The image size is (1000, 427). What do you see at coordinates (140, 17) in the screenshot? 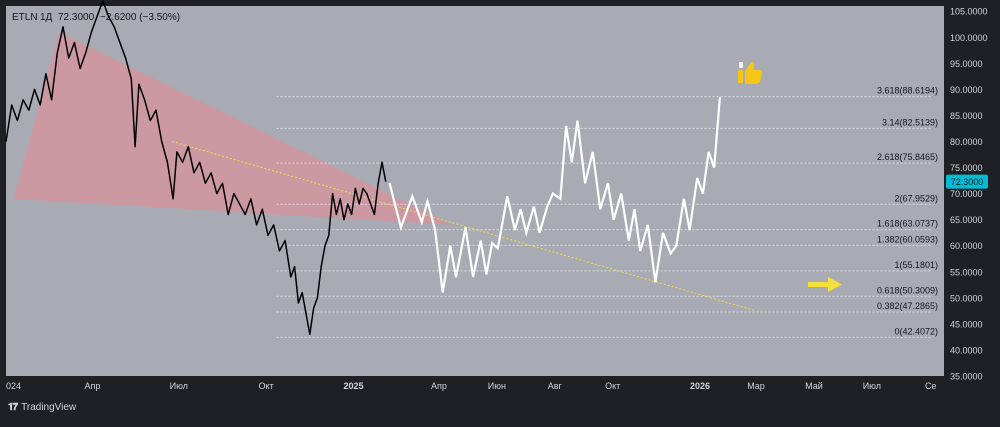
I see `price-change-label: −2.6200 (−3.50%)` at bounding box center [140, 17].